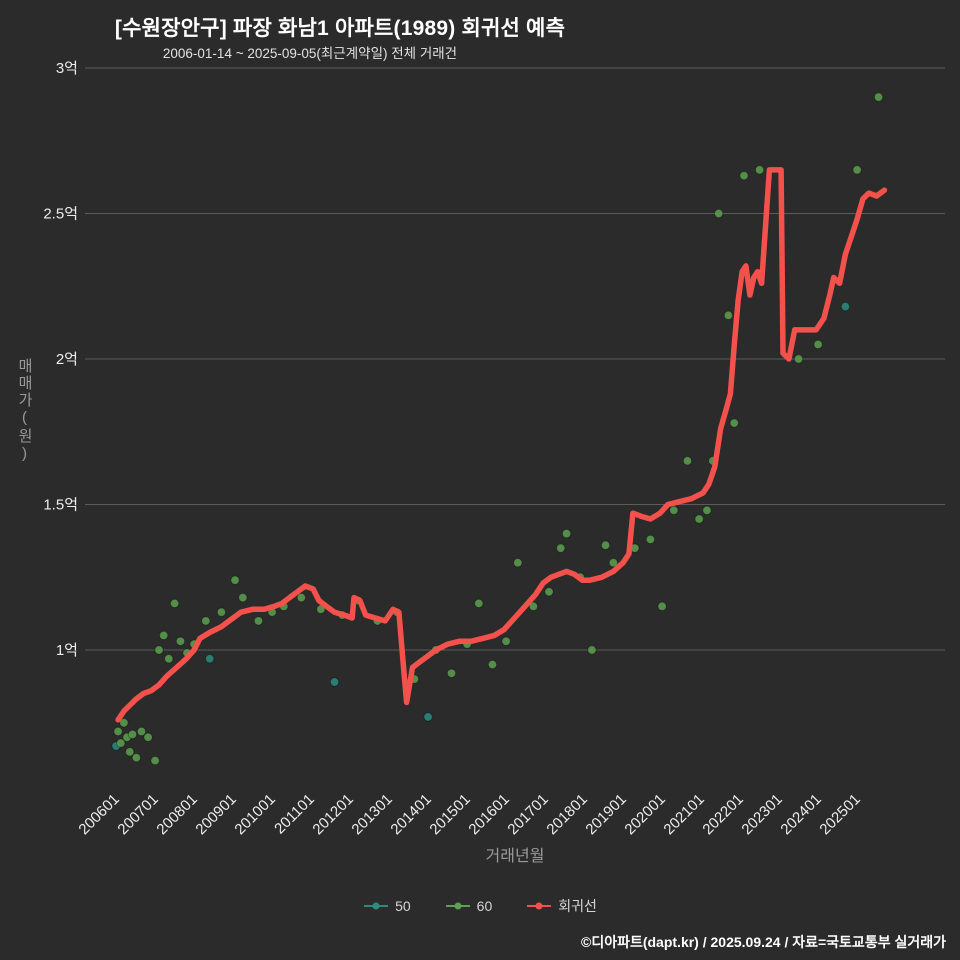 This screenshot has width=960, height=960. Describe the element at coordinates (294, 814) in the screenshot. I see `x-tick-label: 201101` at that location.